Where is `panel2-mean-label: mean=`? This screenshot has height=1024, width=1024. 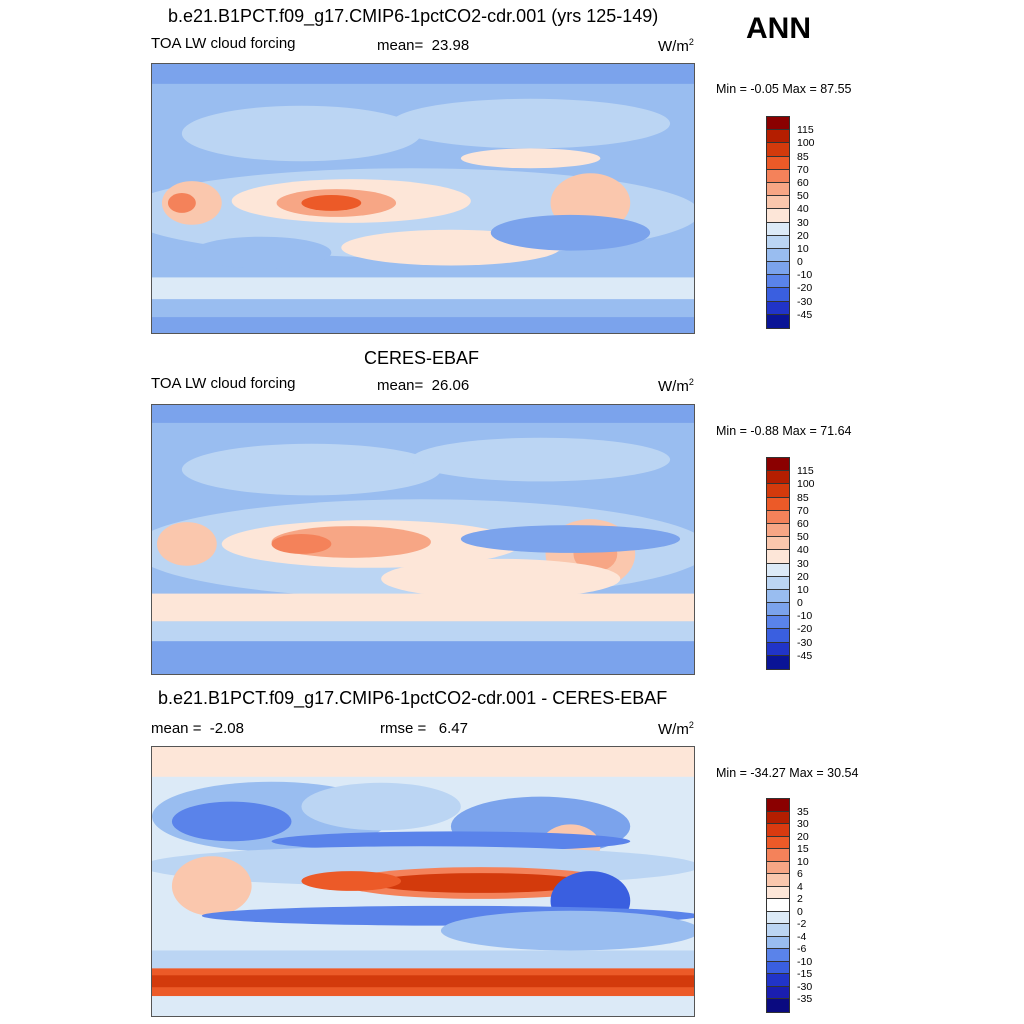
panel2-mean-label: mean= is located at coordinates (400, 385).